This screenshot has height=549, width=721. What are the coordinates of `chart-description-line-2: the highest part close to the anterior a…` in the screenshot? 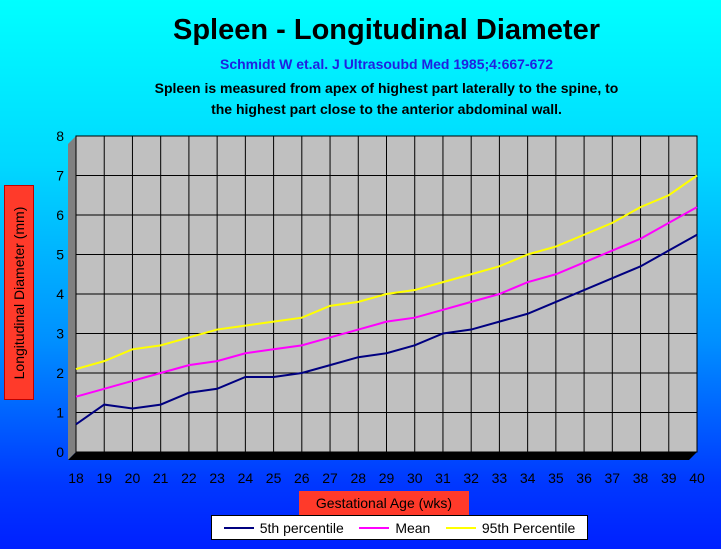 It's located at (386, 109).